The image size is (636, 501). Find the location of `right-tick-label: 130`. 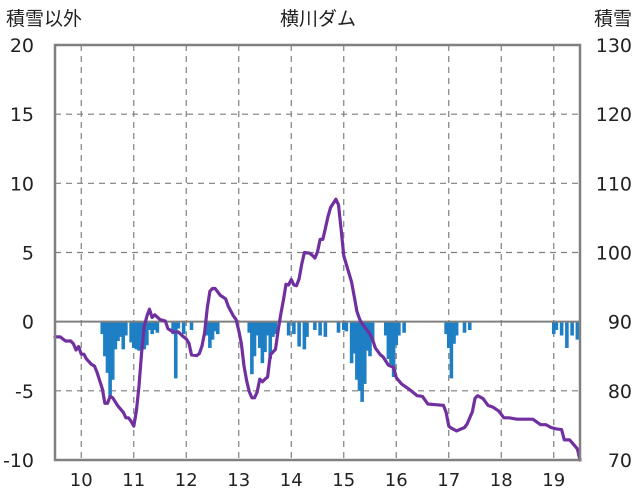

right-tick-label: 130 is located at coordinates (614, 46).